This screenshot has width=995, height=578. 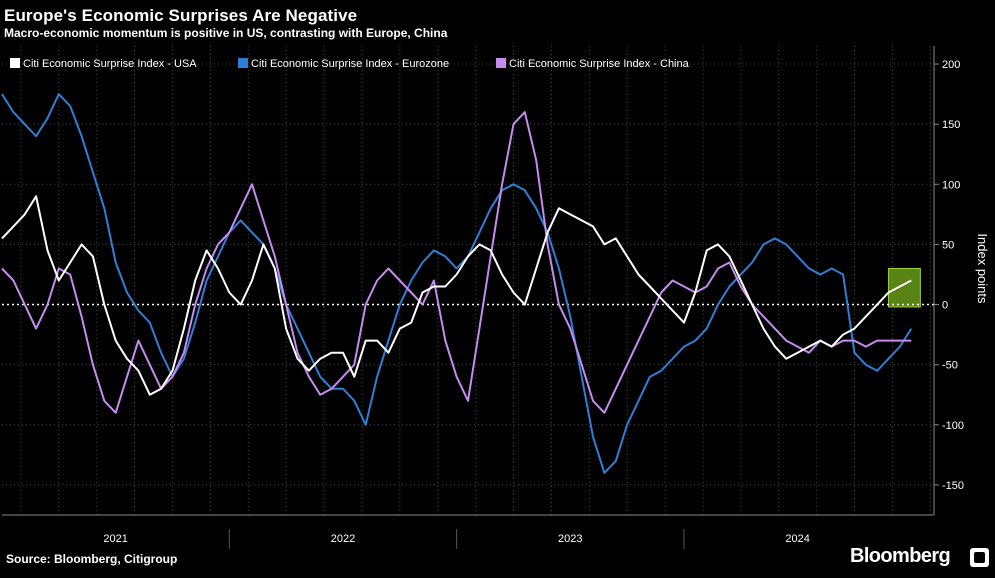 What do you see at coordinates (181, 15) in the screenshot?
I see `chart-title: Europe's Economic Surprises Are Negative` at bounding box center [181, 15].